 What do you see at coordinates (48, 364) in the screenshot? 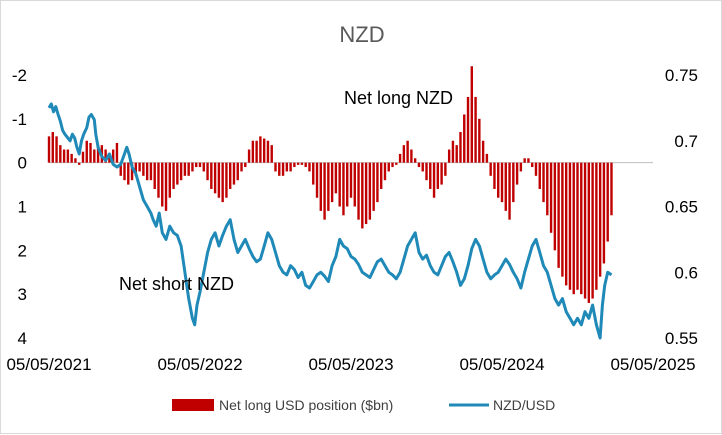
I see `x-tick-label: 05/05/2021` at bounding box center [48, 364].